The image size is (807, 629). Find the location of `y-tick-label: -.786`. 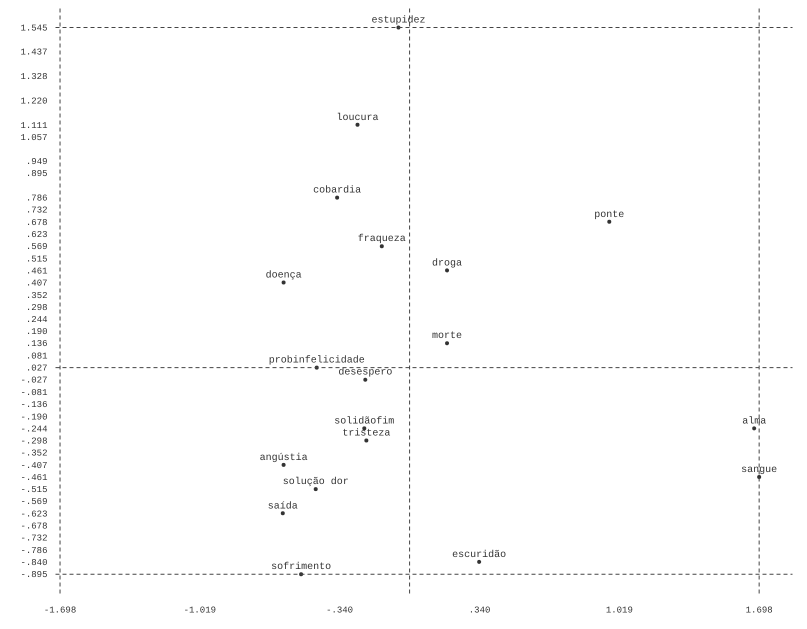

y-tick-label: -.786 is located at coordinates (34, 551).